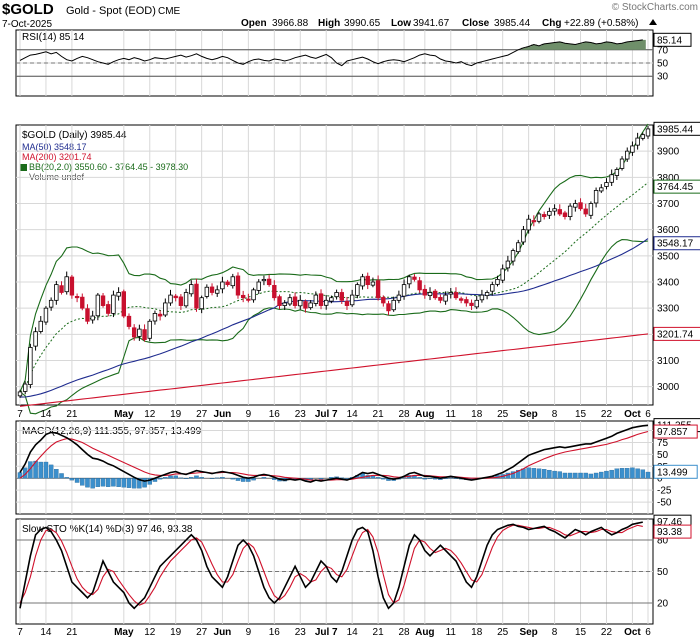 The width and height of the screenshot is (700, 639). I want to click on sto-d-value: 93.38, so click(669, 532).